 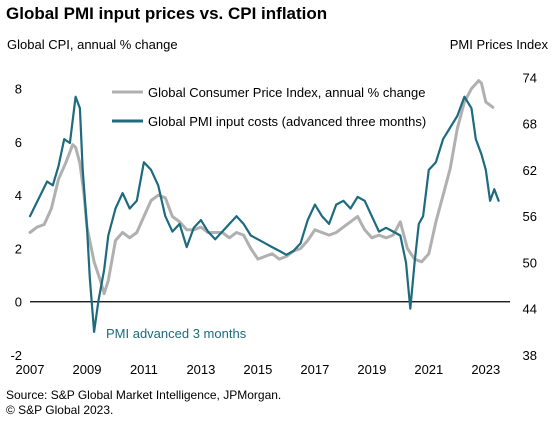 I want to click on right-tick-label: 38, so click(x=530, y=355).